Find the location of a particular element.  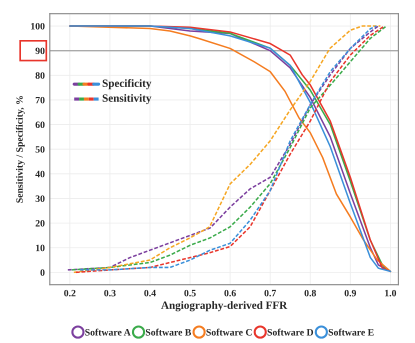

y-tick-label: 50 is located at coordinates (40, 149).